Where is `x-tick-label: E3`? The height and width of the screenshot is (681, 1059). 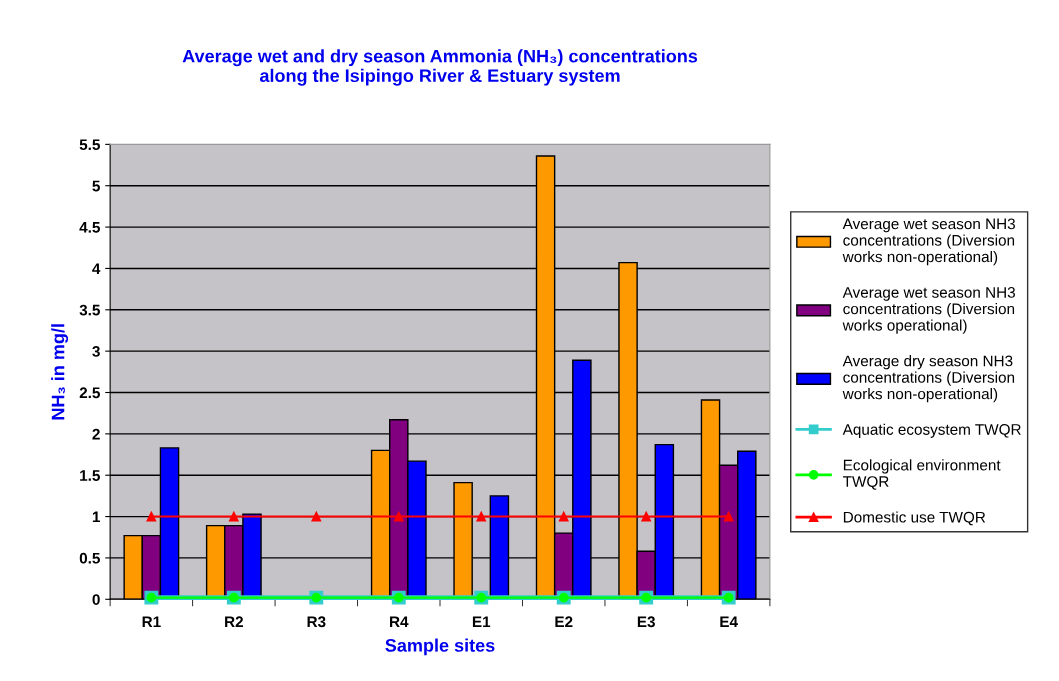
x-tick-label: E3 is located at coordinates (646, 622).